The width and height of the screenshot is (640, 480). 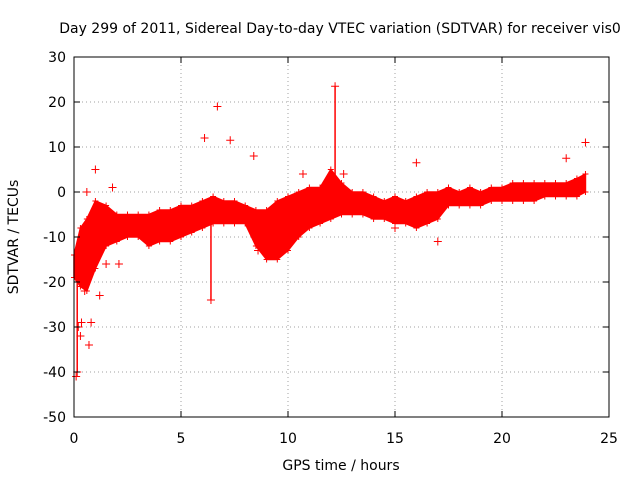 I want to click on x-tick-label: 15, so click(x=395, y=439).